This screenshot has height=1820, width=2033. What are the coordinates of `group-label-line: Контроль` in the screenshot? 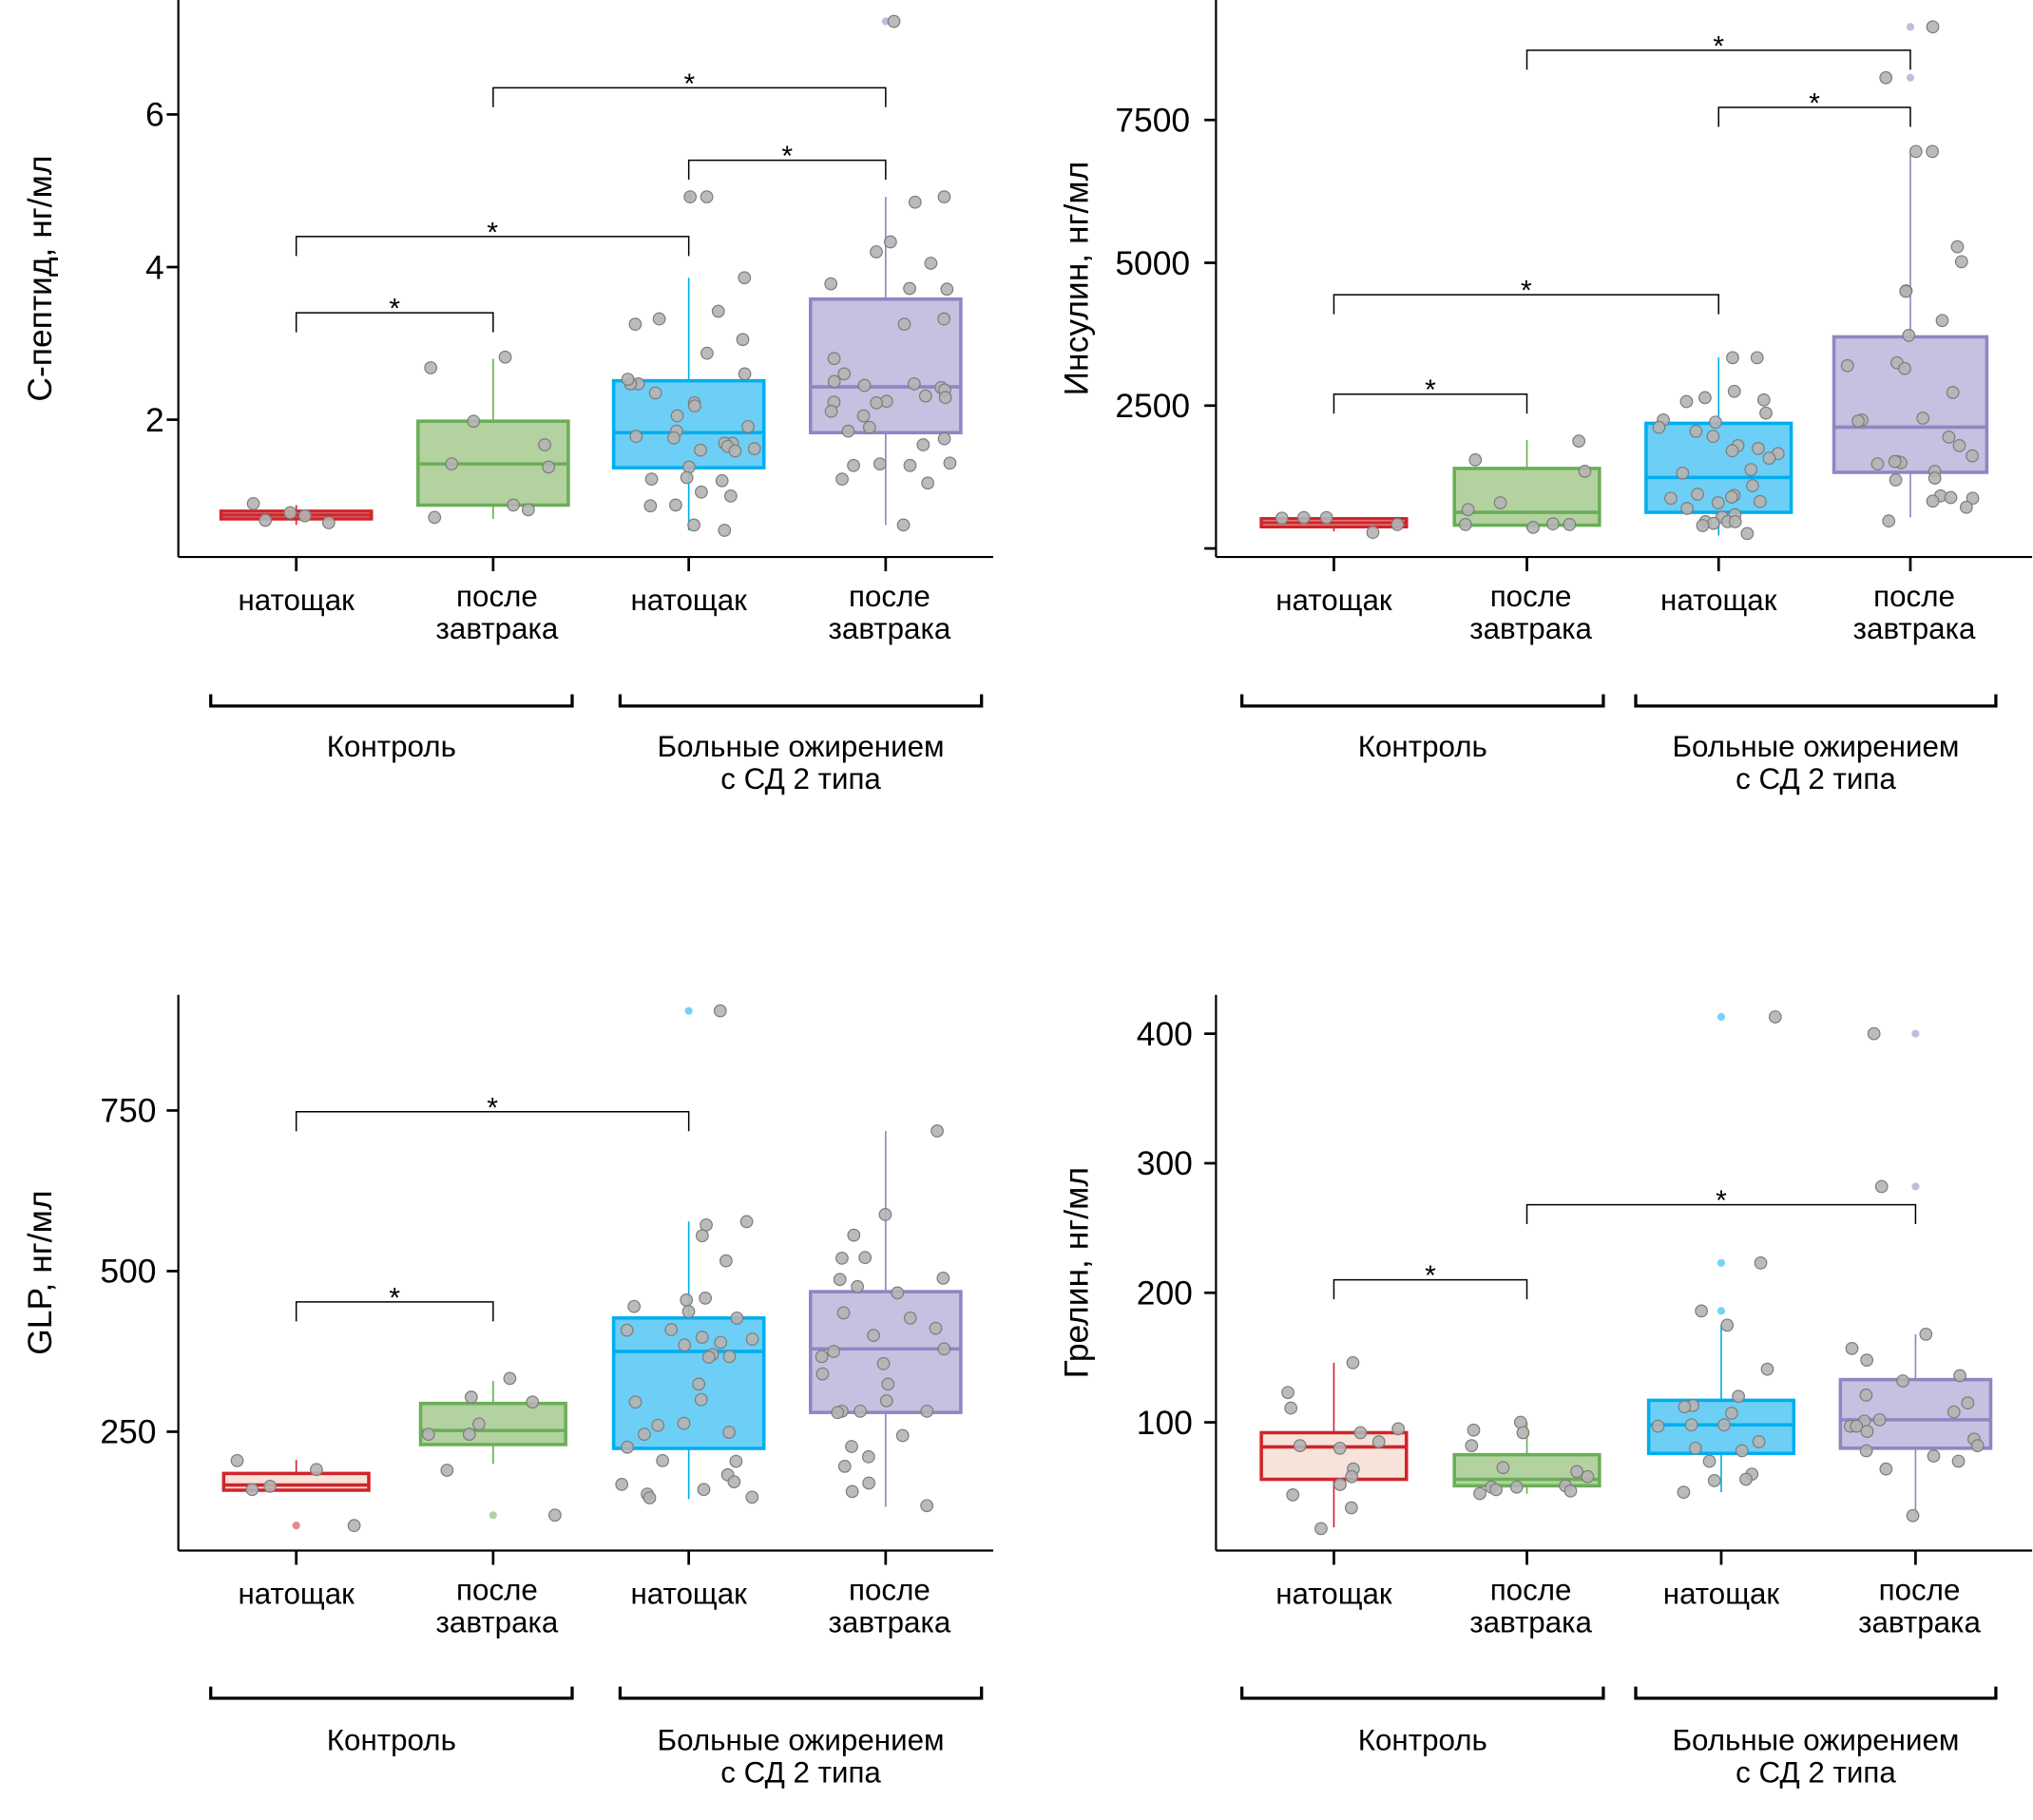 It's located at (391, 1739).